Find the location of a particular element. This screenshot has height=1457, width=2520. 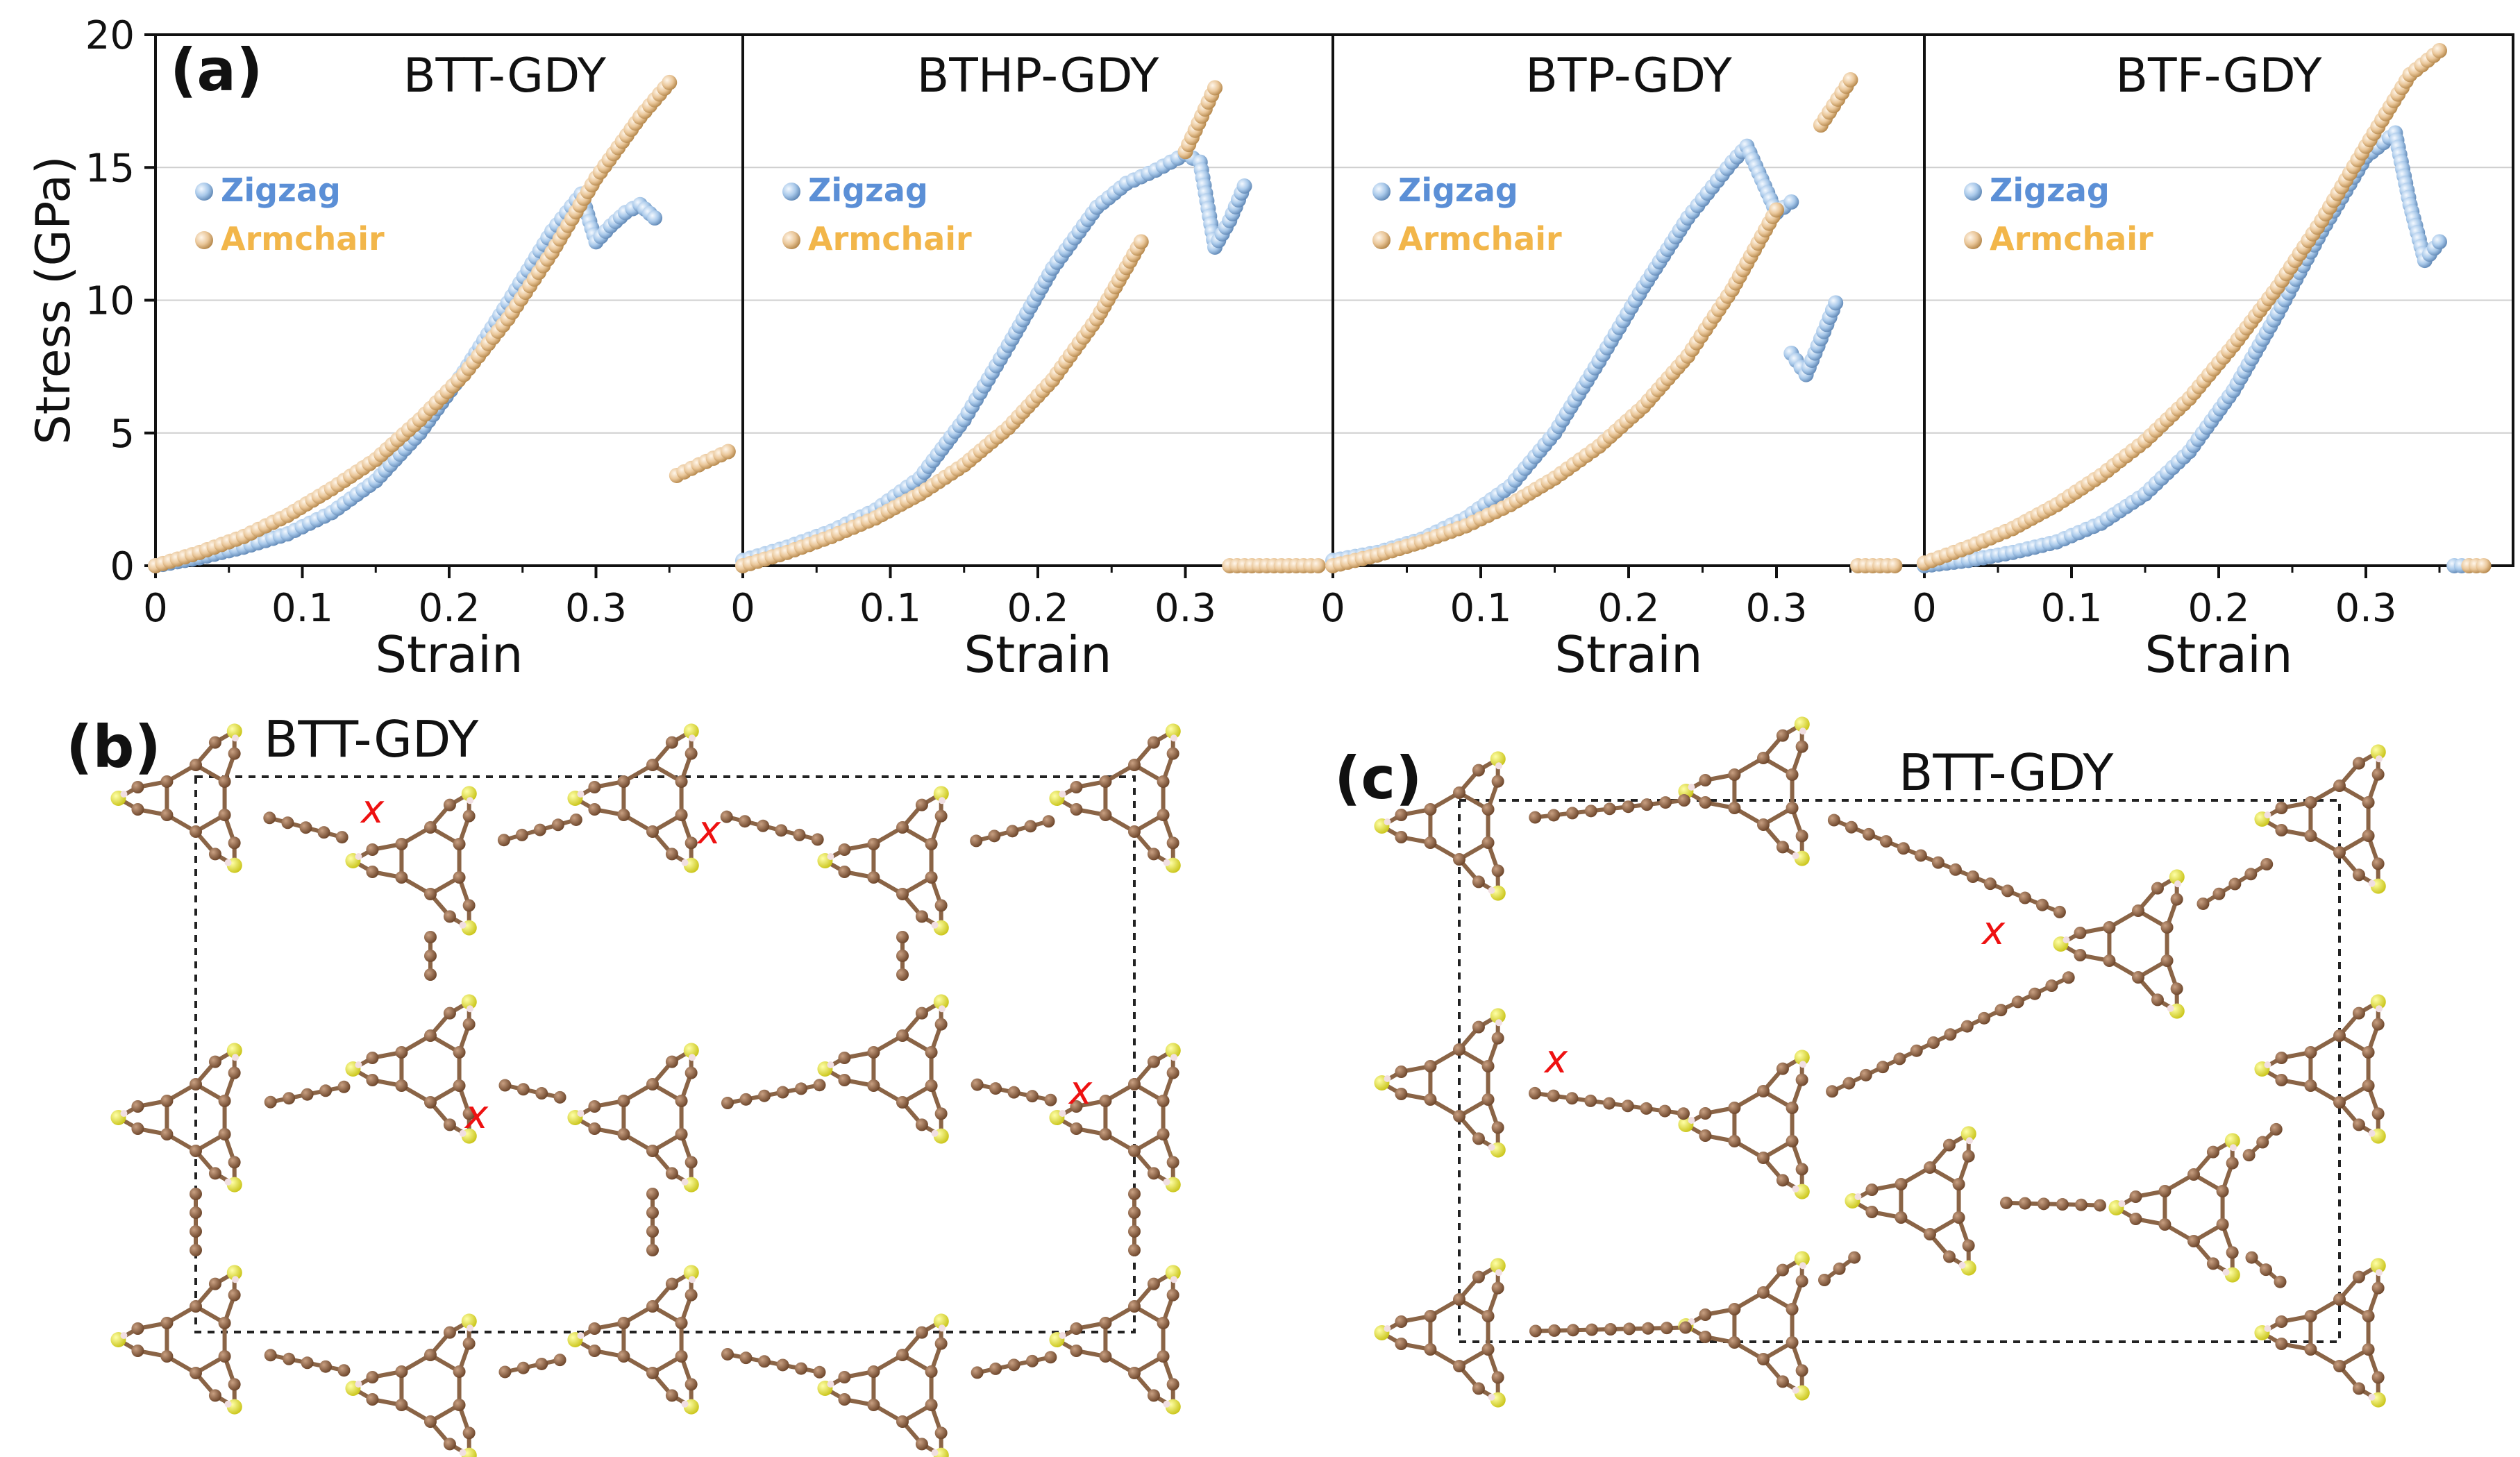

unit-cell-box-b is located at coordinates (665, 1054).